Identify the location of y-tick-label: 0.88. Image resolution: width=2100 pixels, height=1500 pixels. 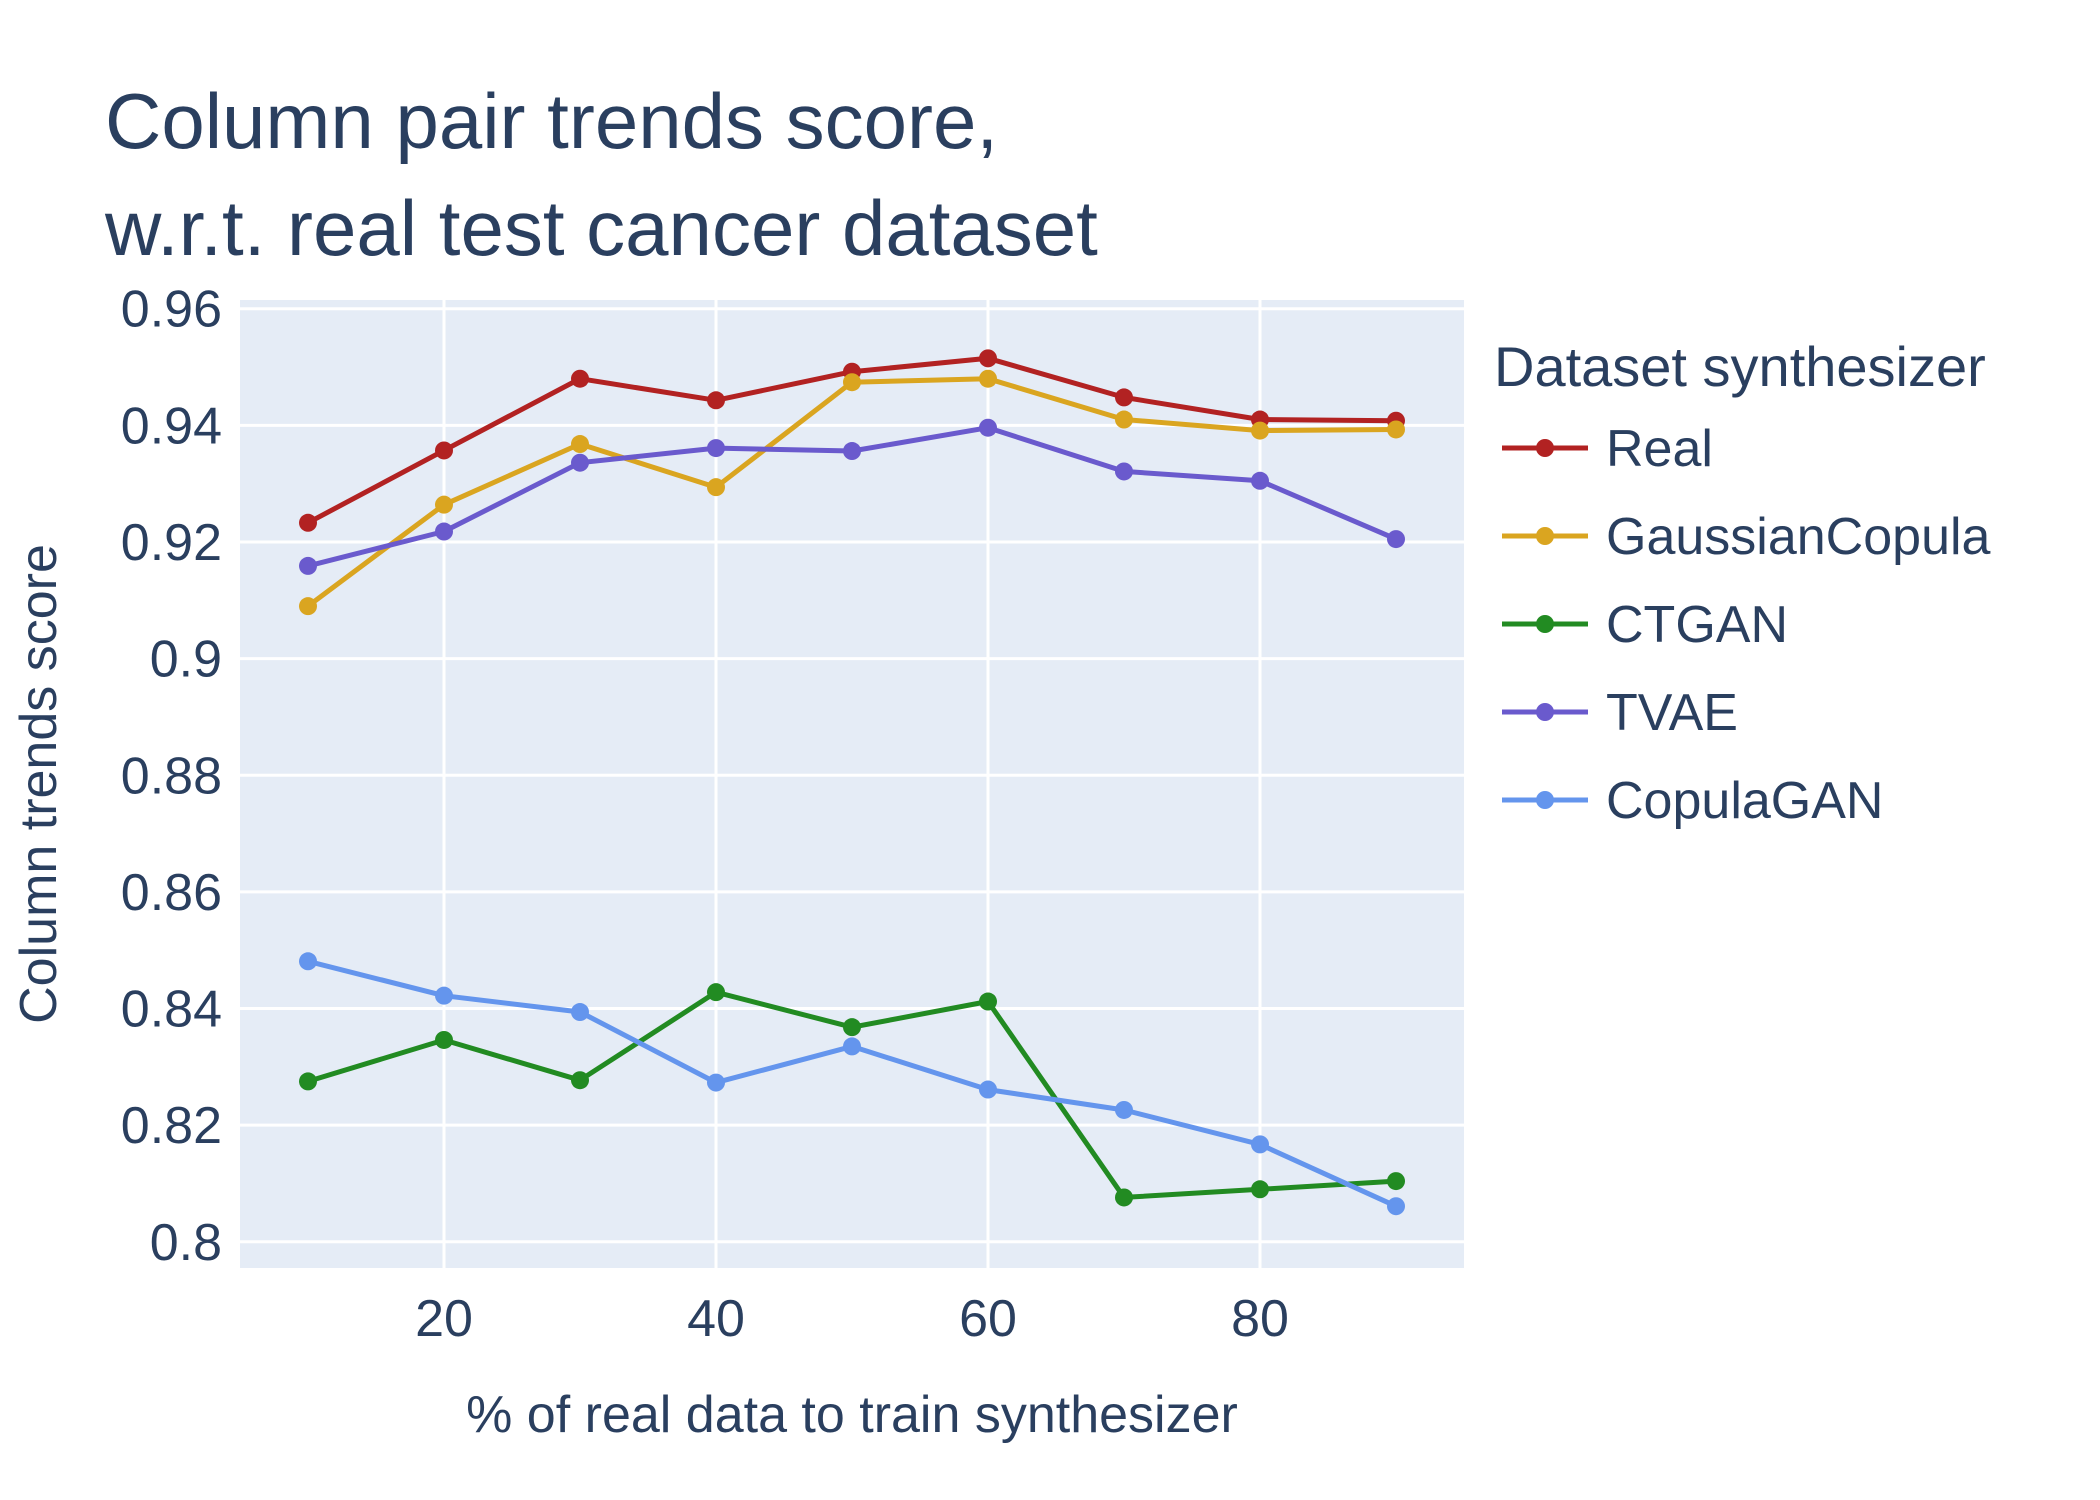
(171, 776).